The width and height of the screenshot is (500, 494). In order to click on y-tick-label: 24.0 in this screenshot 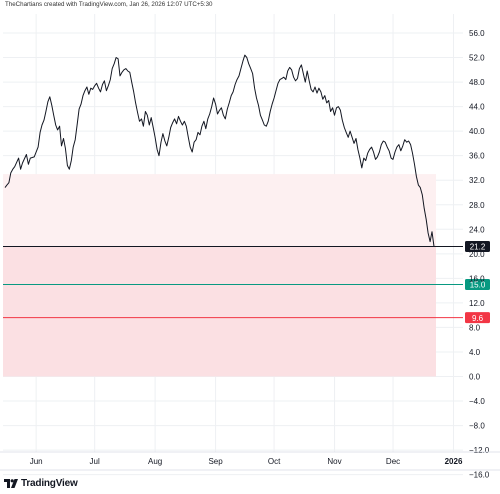, I will do `click(477, 229)`.